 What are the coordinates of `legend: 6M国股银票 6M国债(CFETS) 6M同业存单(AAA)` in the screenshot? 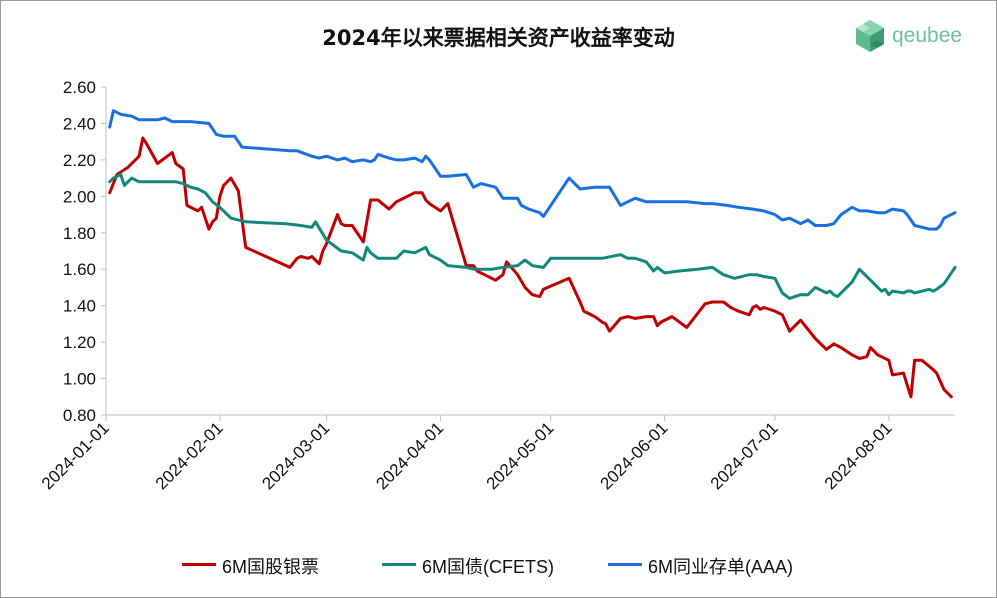 It's located at (498, 565).